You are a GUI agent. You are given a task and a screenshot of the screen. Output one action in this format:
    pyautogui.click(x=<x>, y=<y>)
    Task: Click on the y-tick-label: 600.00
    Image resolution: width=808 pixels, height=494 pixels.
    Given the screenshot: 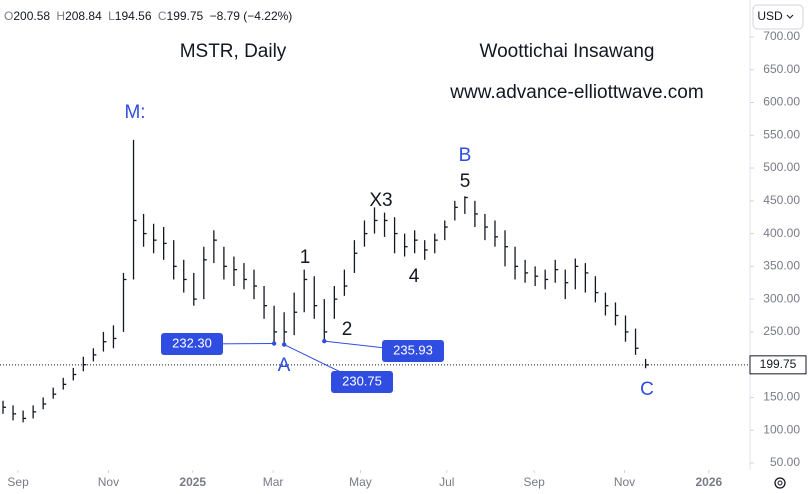 What is the action you would take?
    pyautogui.click(x=781, y=102)
    